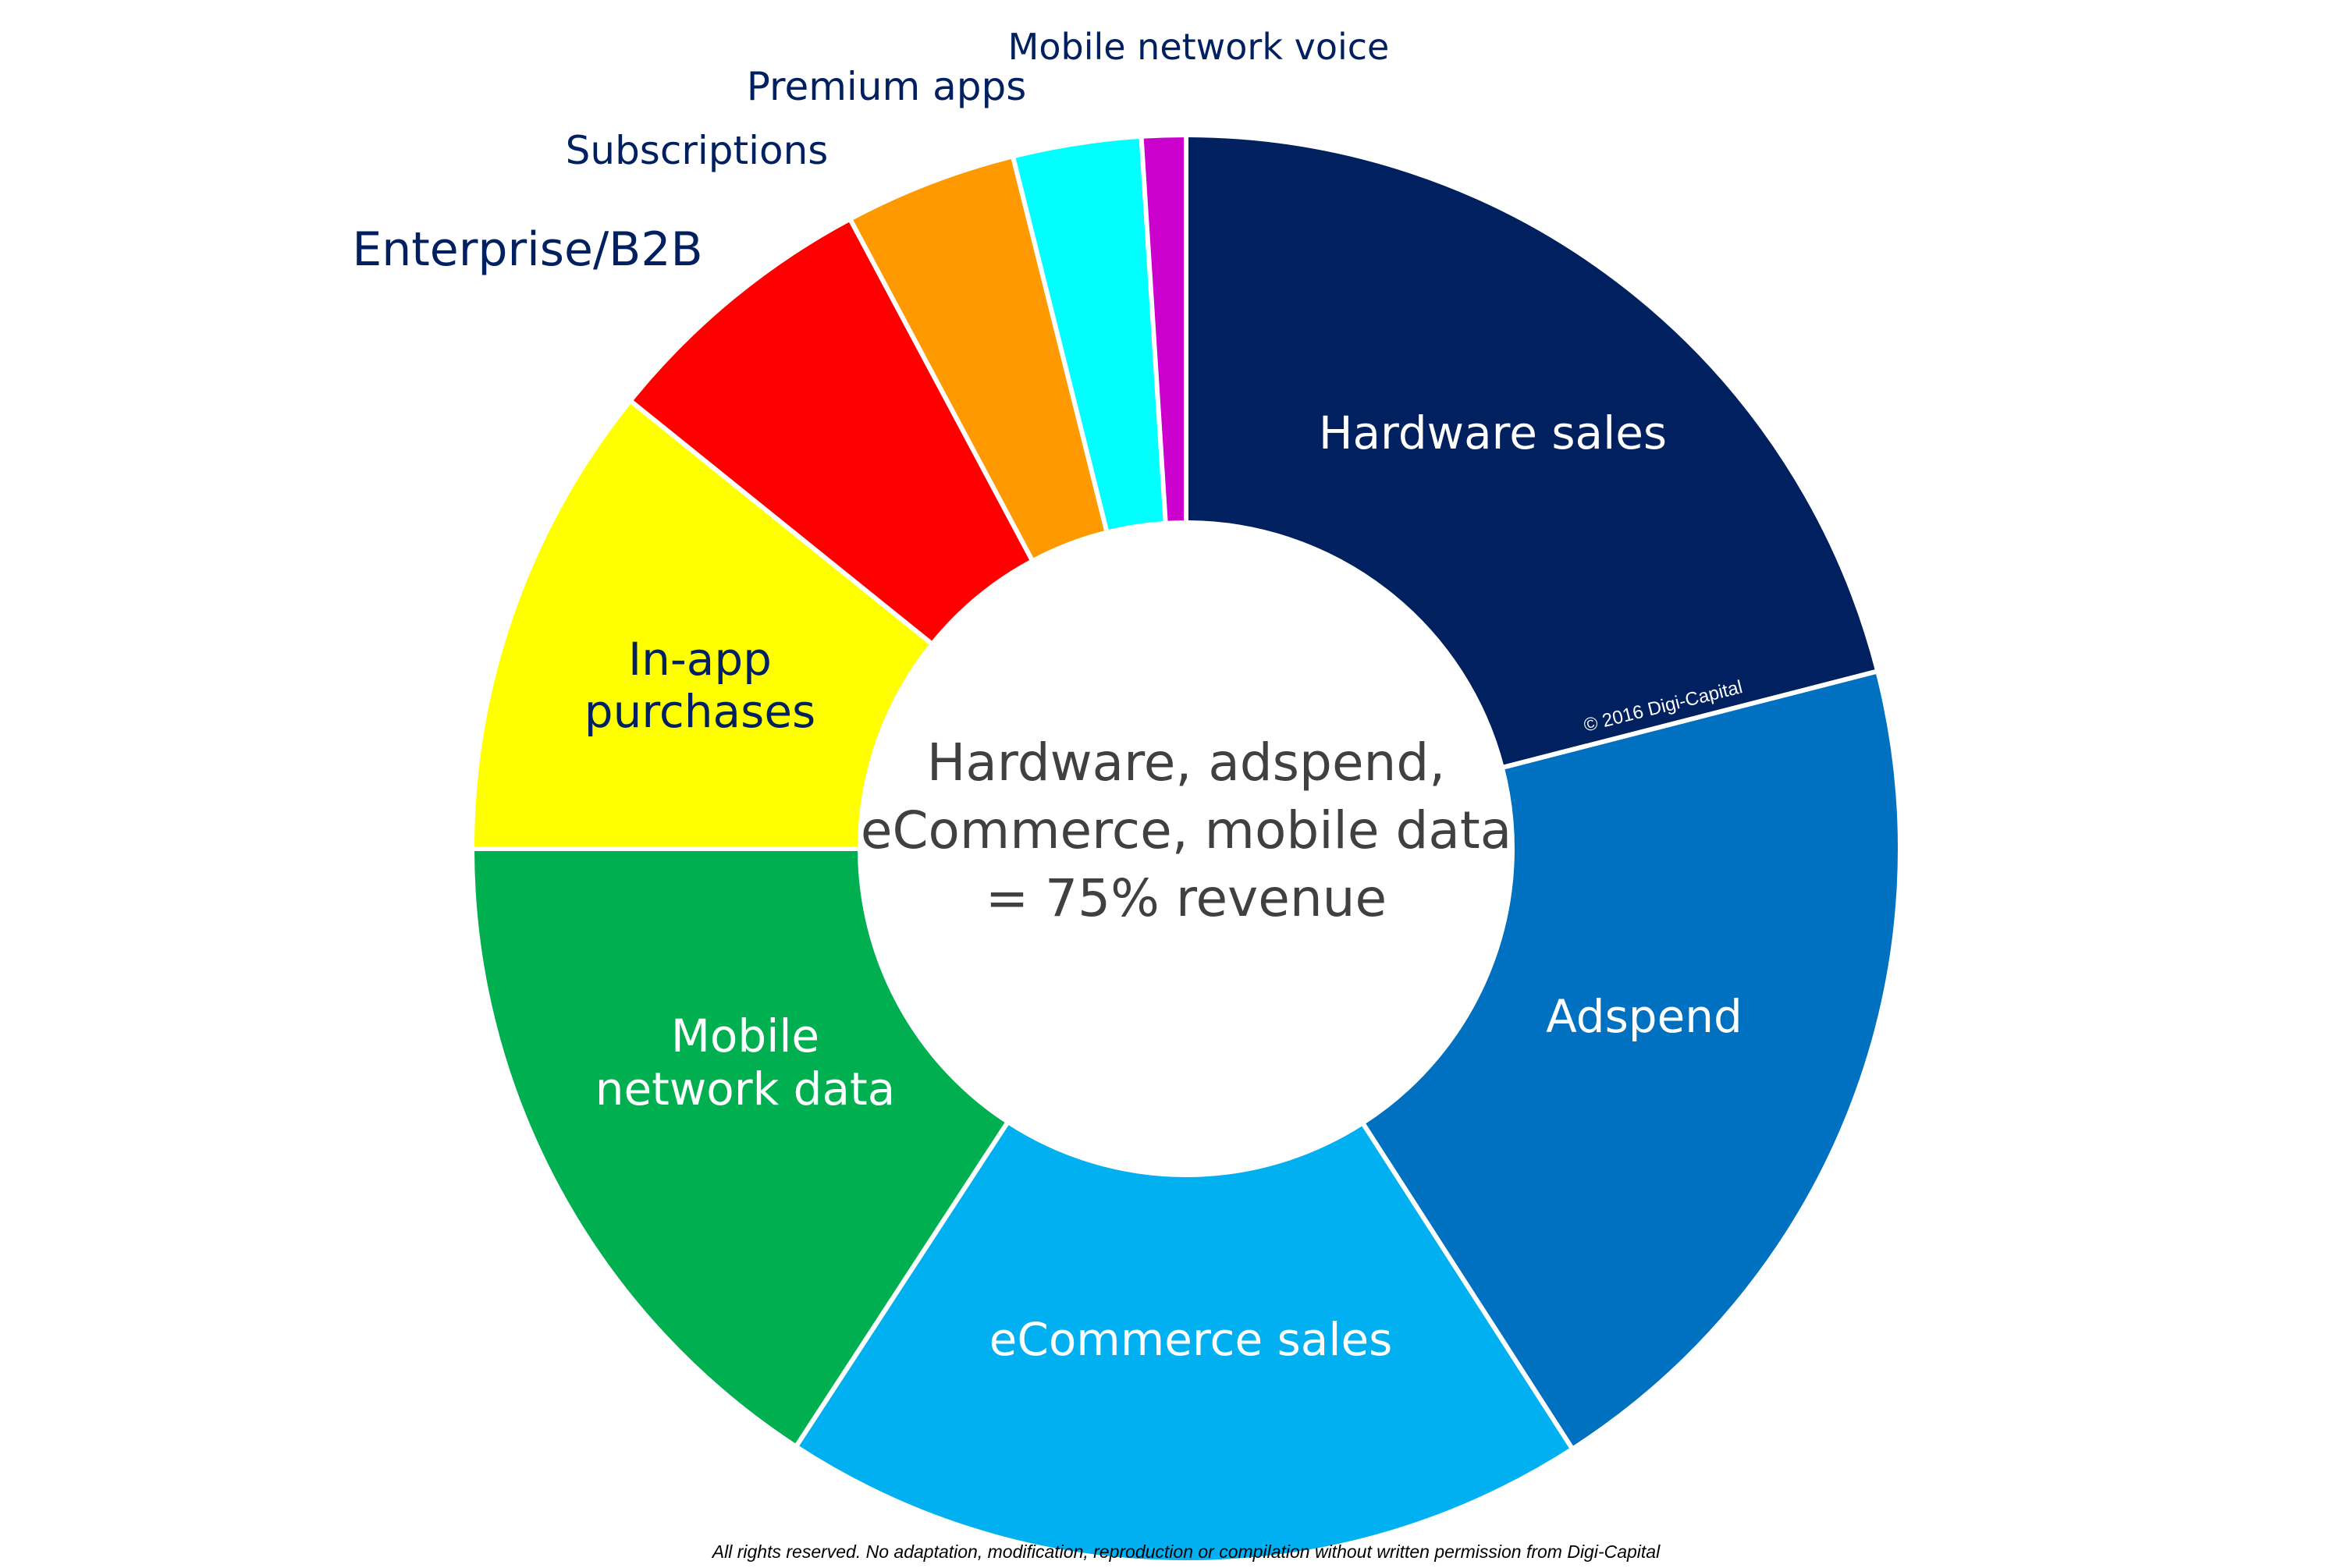 This screenshot has height=1568, width=2341. What do you see at coordinates (699, 686) in the screenshot?
I see `label-in-app-purchases: In-app purchases` at bounding box center [699, 686].